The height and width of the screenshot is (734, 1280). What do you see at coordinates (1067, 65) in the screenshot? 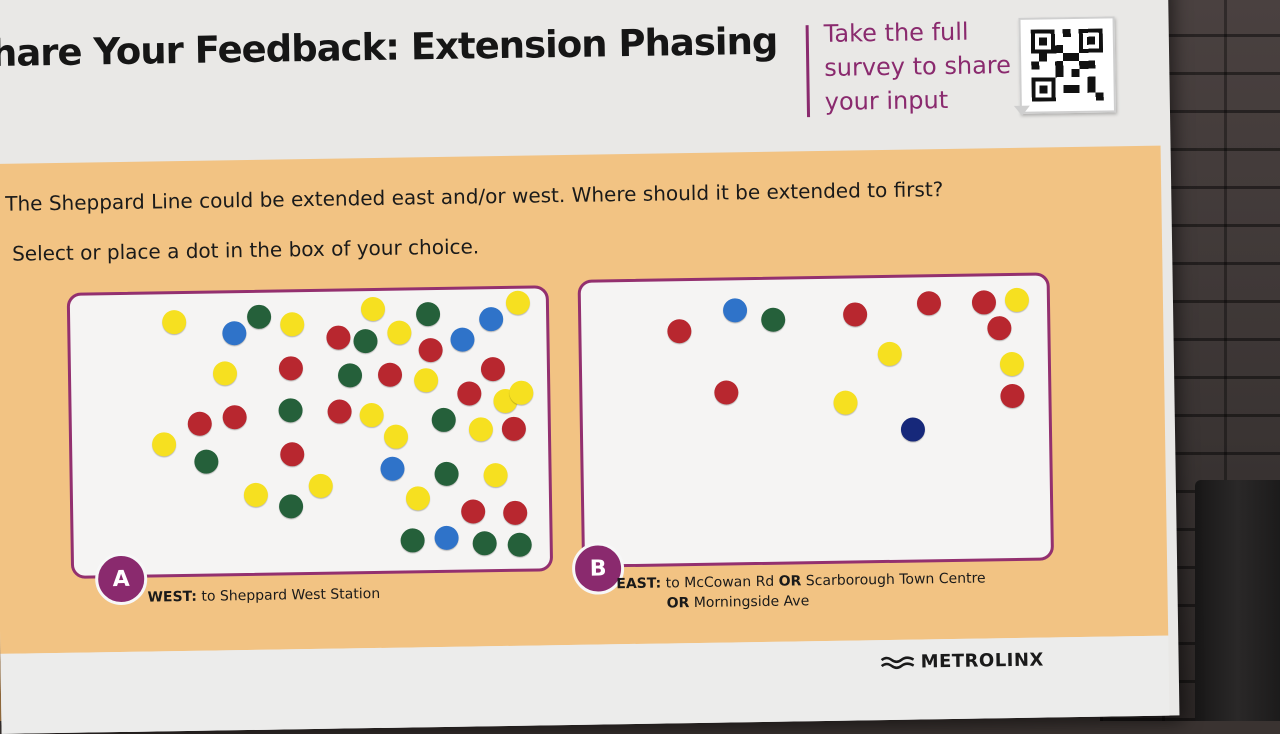
I see `qr-code-icon` at bounding box center [1067, 65].